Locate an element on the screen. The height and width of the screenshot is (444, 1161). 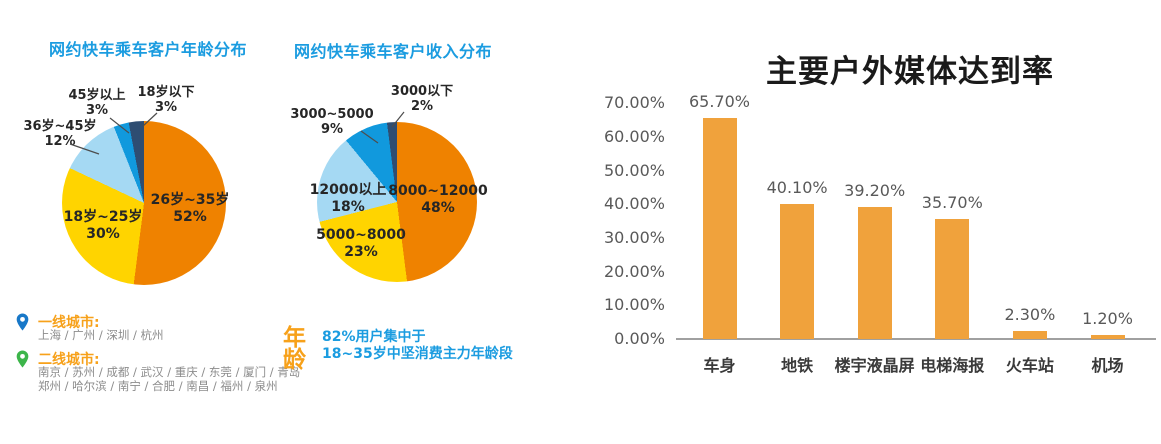
bar-category-label: 机场 is located at coordinates (1107, 365).